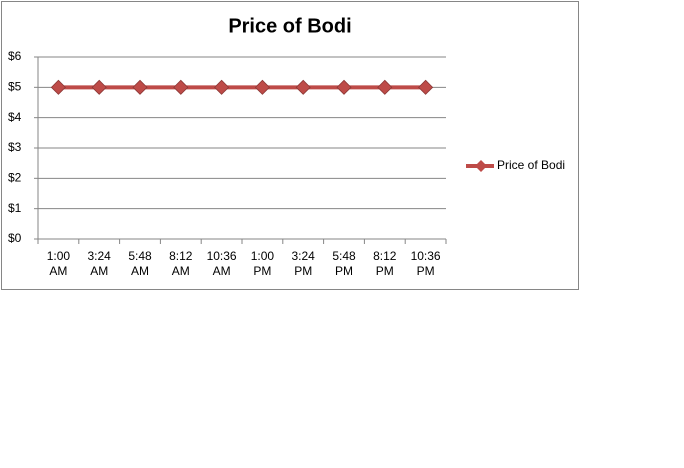 This screenshot has width=684, height=468. What do you see at coordinates (15, 147) in the screenshot?
I see `y-tick-label: $3` at bounding box center [15, 147].